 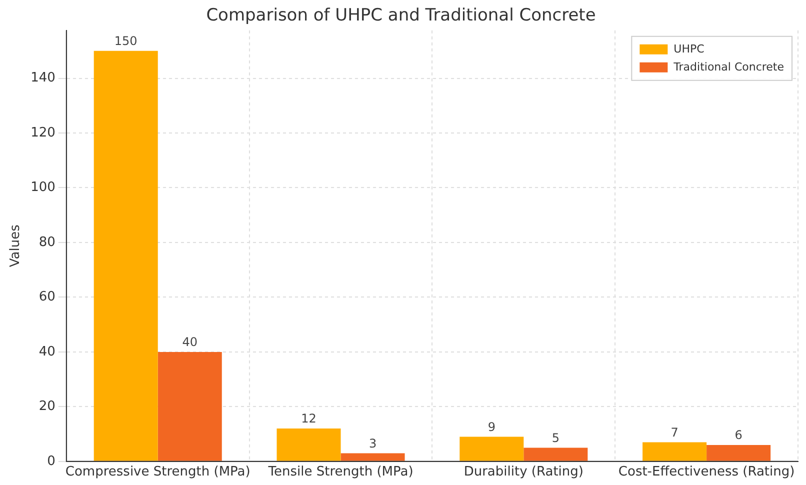 I want to click on y-tick-label: 20, so click(x=47, y=406).